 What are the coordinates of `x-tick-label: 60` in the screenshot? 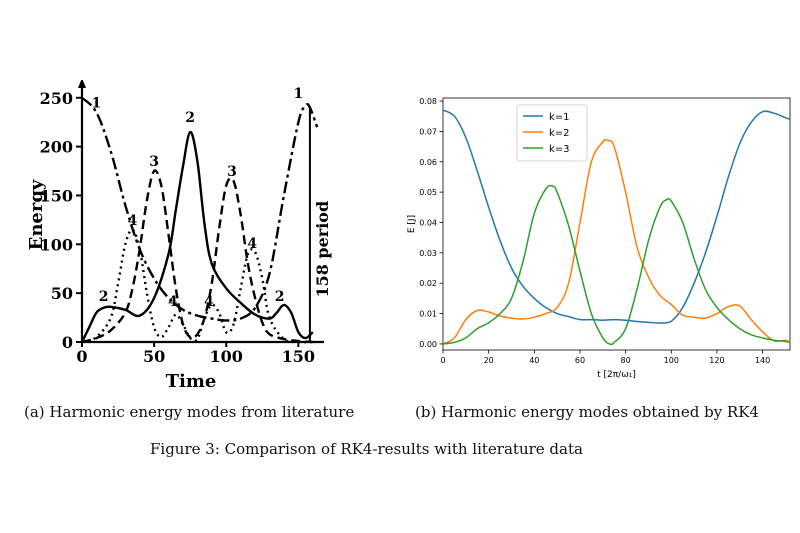 It's located at (580, 360).